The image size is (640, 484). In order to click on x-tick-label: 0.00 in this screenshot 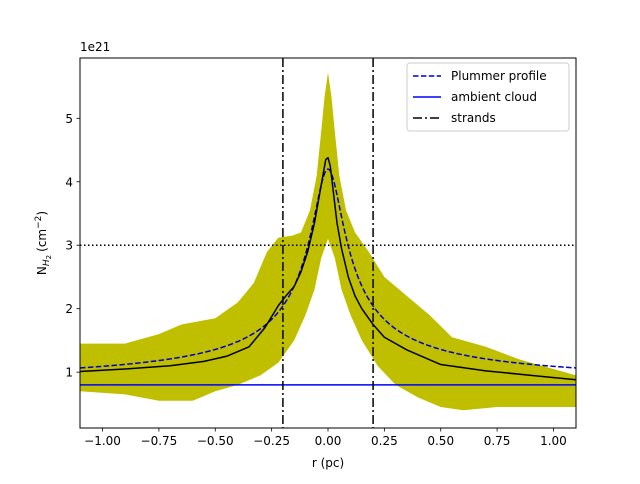, I will do `click(328, 441)`.